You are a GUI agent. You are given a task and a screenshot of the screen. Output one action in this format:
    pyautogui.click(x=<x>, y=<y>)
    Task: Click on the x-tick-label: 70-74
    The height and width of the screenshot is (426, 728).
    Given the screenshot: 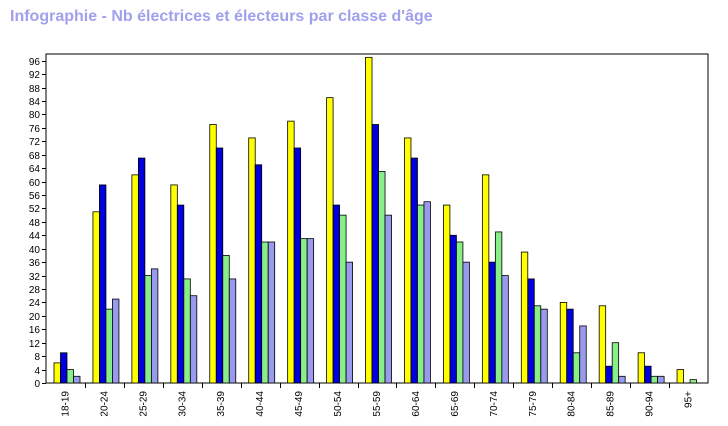 What is the action you would take?
    pyautogui.click(x=494, y=404)
    